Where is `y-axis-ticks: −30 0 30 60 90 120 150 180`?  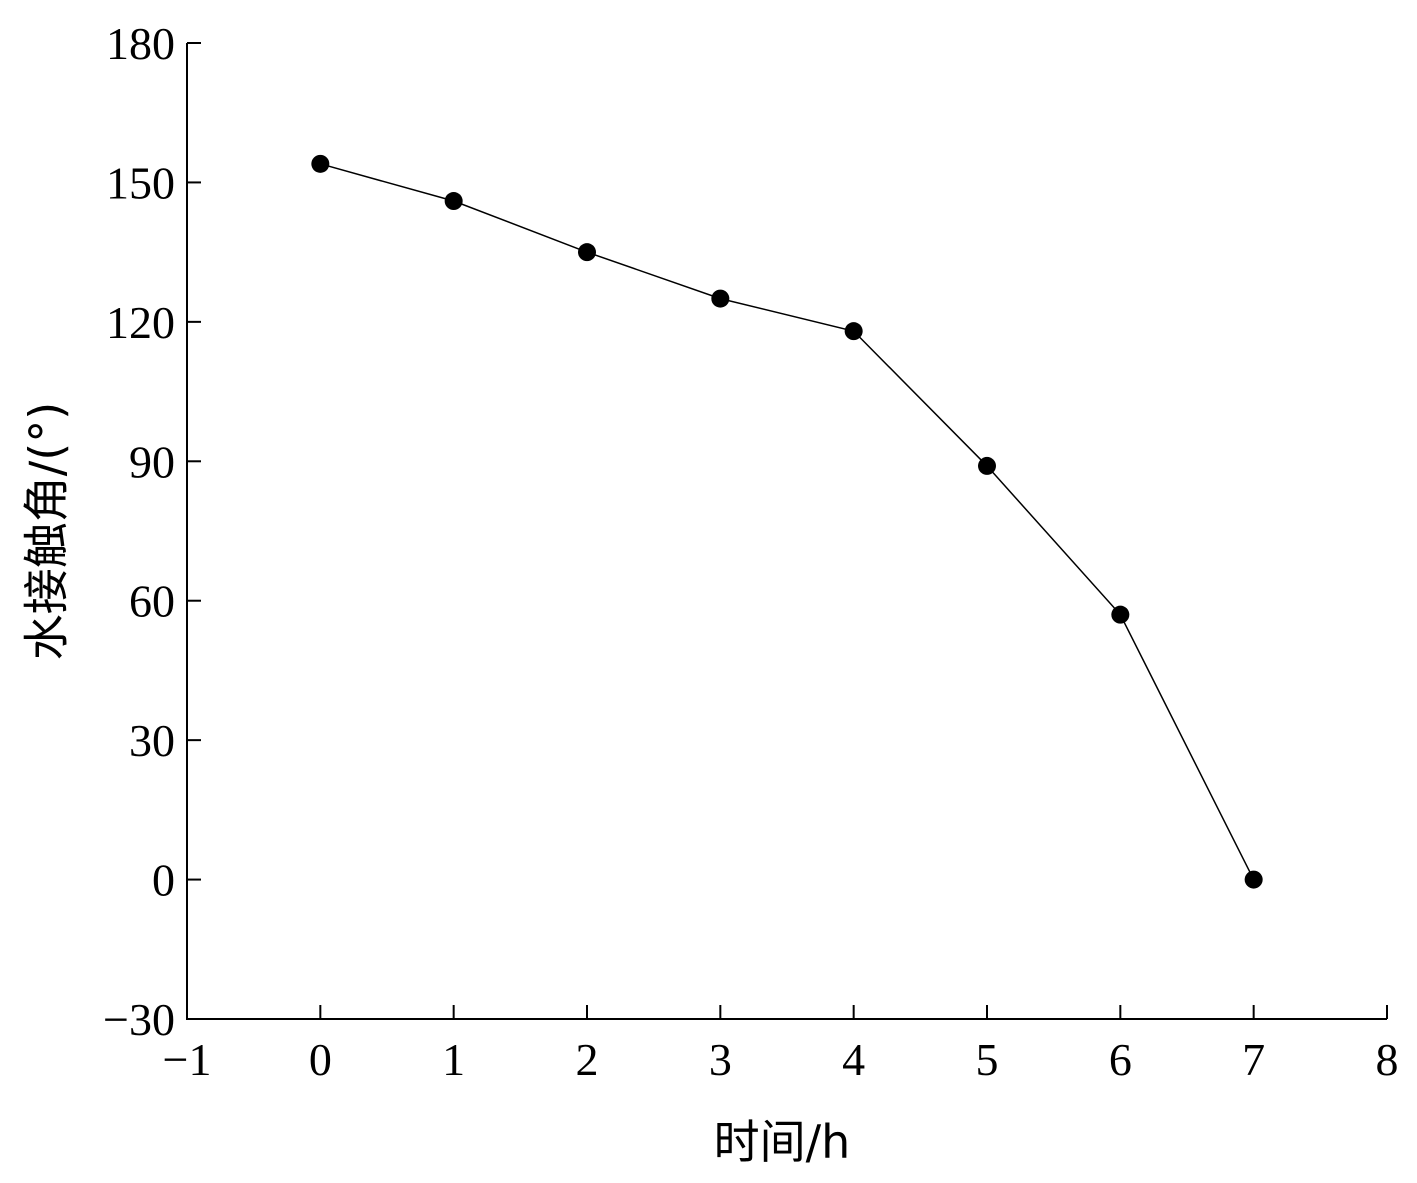
y-axis-ticks: −30 0 30 60 90 120 150 180 is located at coordinates (152, 531).